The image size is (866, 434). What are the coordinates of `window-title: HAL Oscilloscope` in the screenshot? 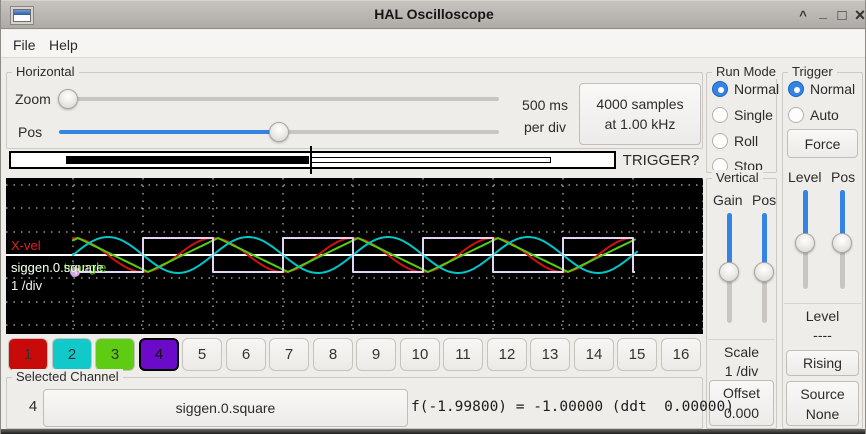 It's located at (434, 14).